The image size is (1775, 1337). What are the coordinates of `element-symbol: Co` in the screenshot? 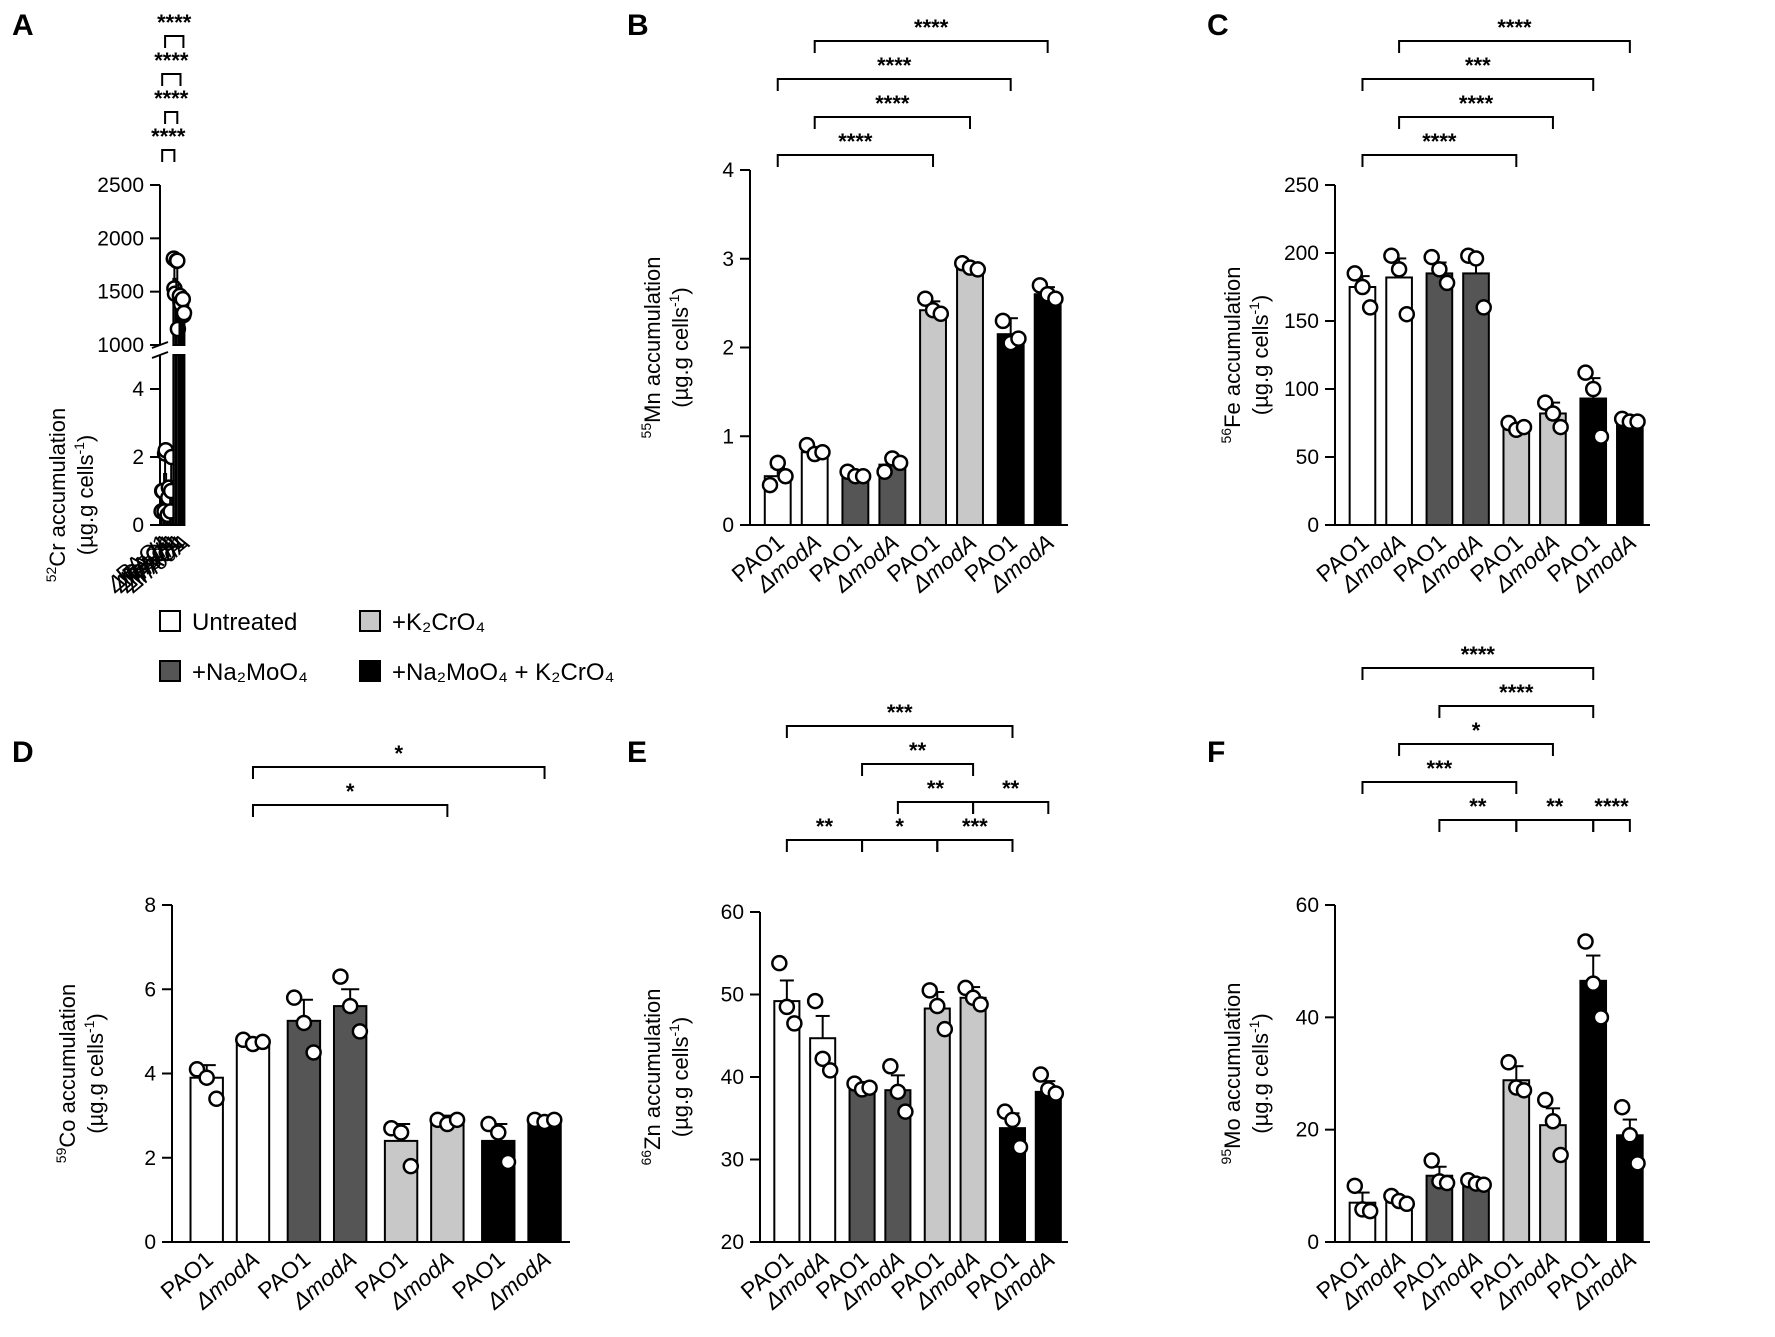 It's located at (67, 1134).